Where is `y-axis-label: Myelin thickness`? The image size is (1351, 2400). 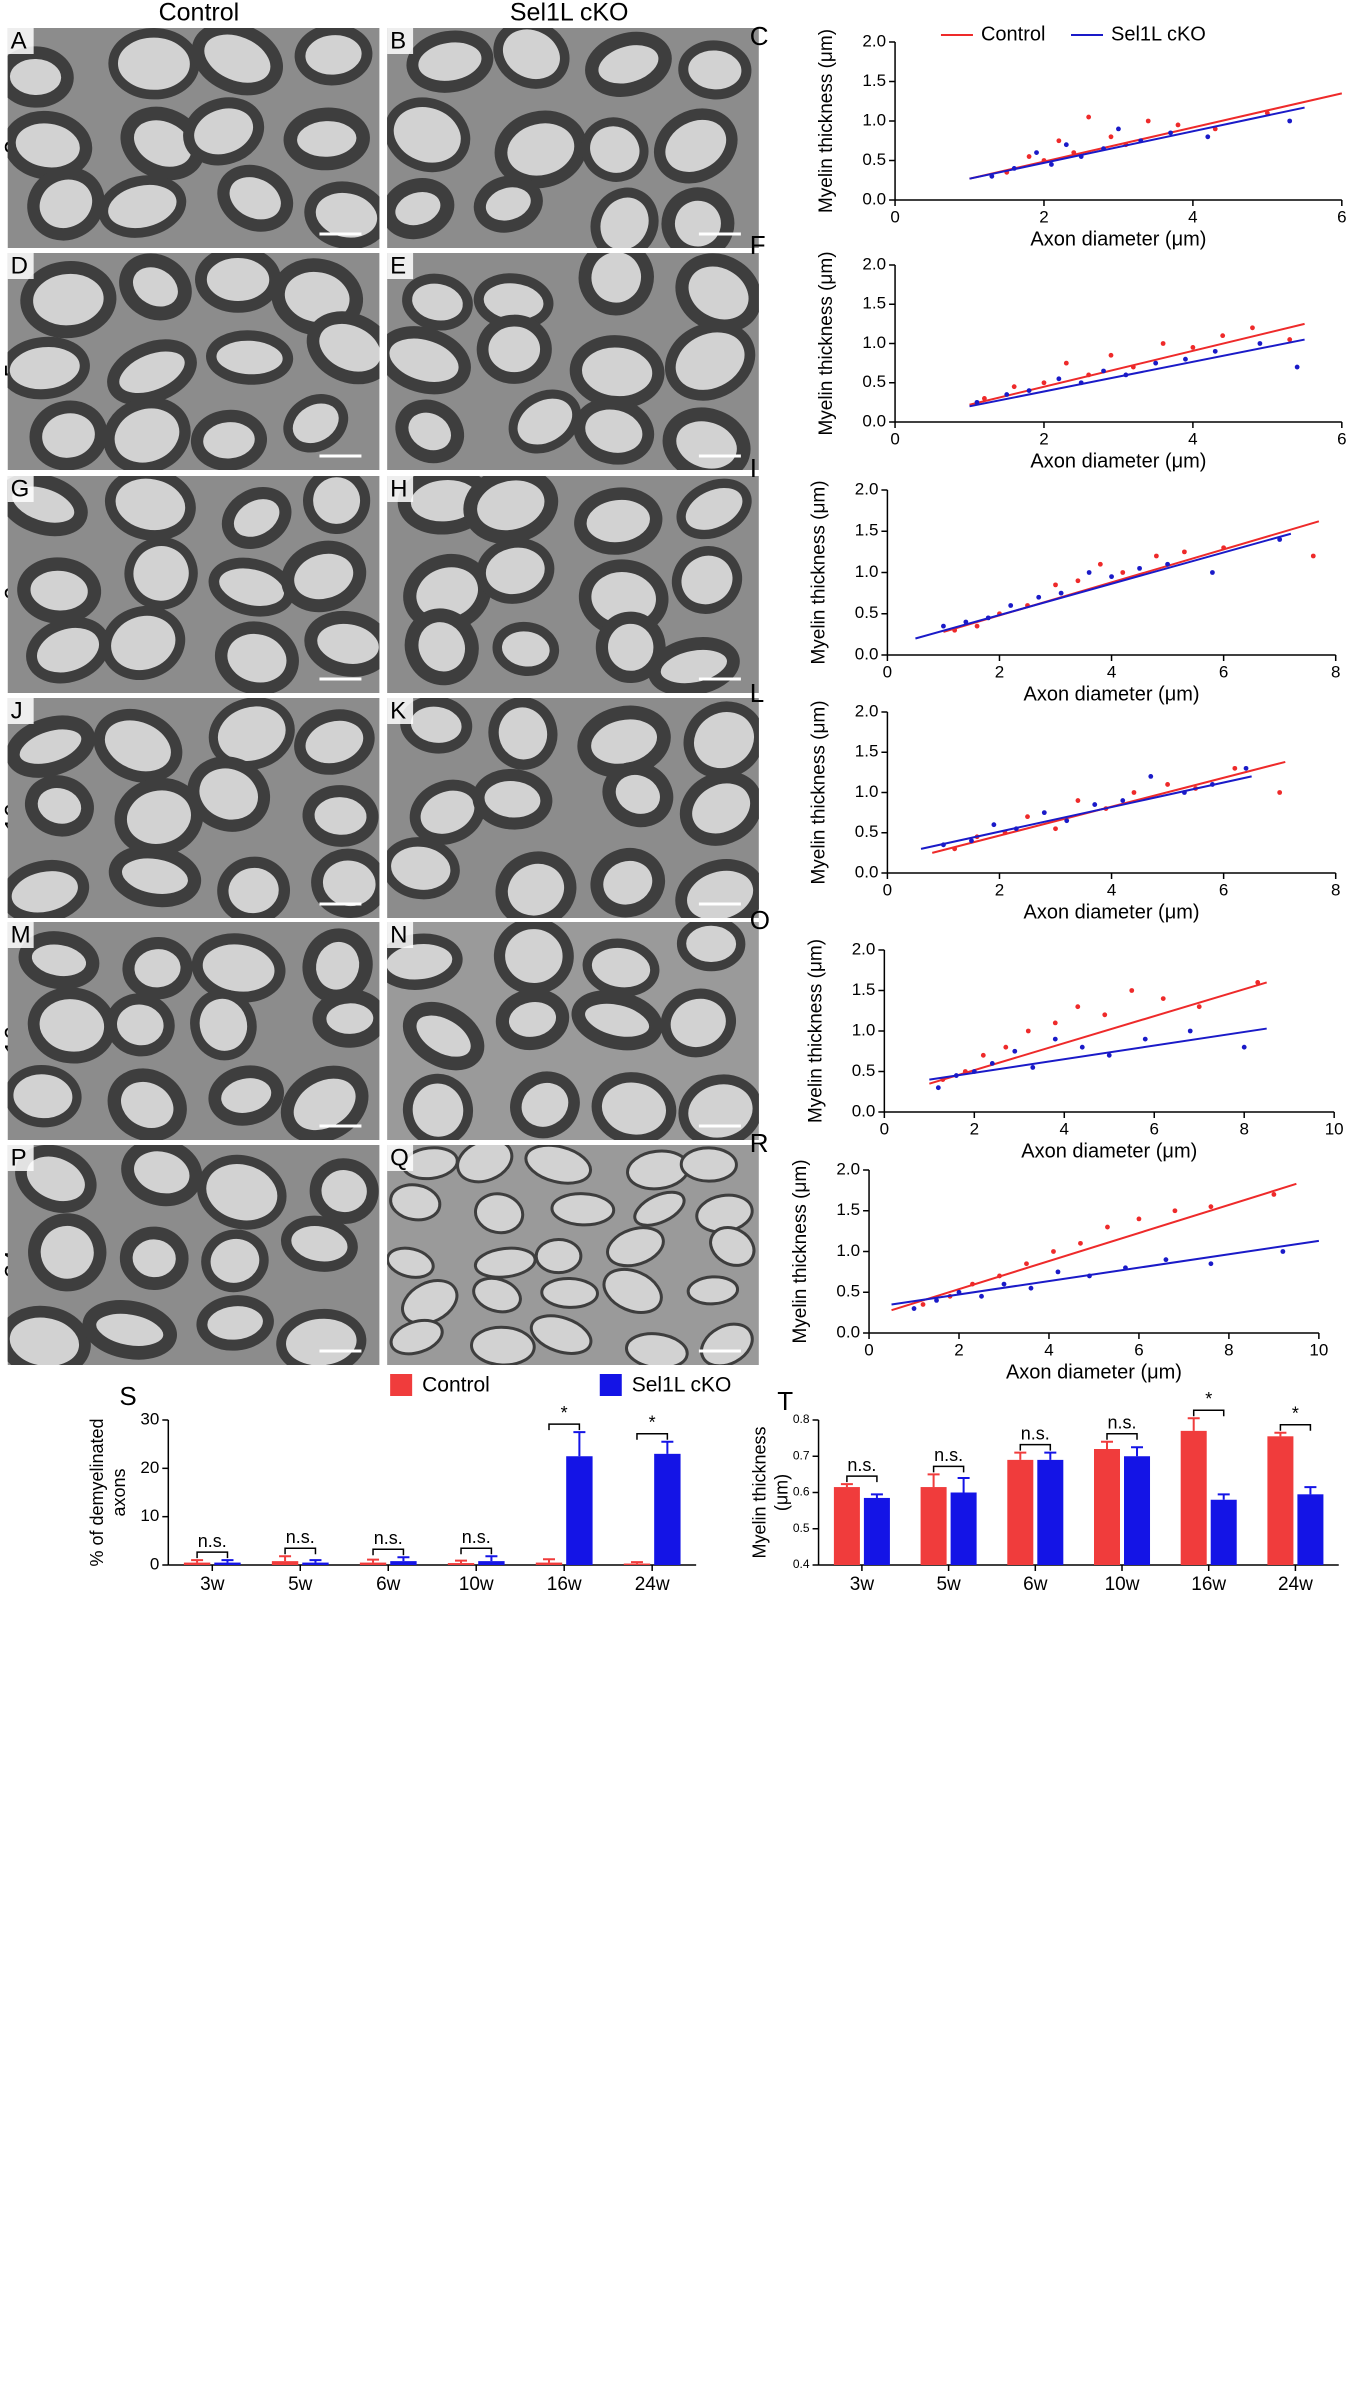 y-axis-label: Myelin thickness is located at coordinates (759, 1492).